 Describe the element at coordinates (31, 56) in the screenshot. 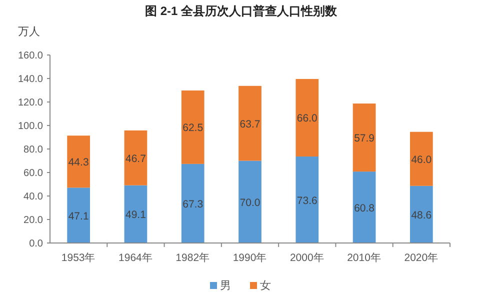

I see `y-tick-label: 160.0` at that location.